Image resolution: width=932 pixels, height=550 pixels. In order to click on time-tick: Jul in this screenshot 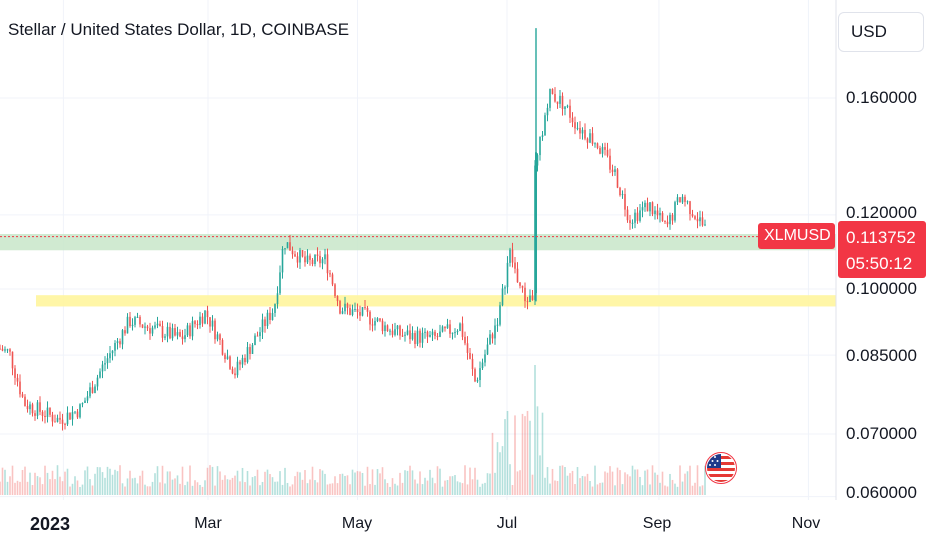, I will do `click(507, 523)`.